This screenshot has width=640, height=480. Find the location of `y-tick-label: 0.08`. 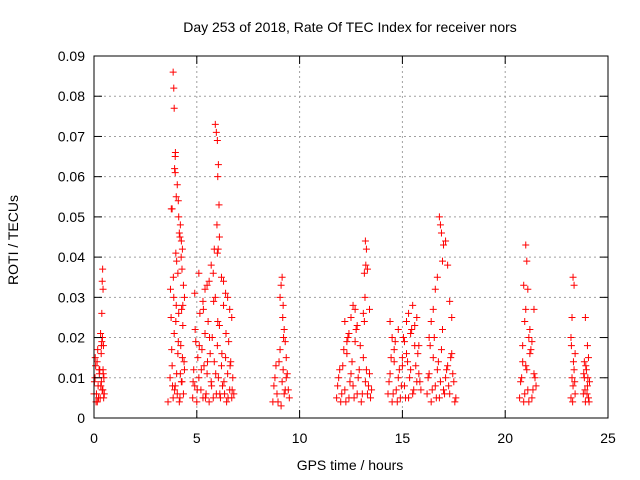

y-tick-label: 0.08 is located at coordinates (71, 96).